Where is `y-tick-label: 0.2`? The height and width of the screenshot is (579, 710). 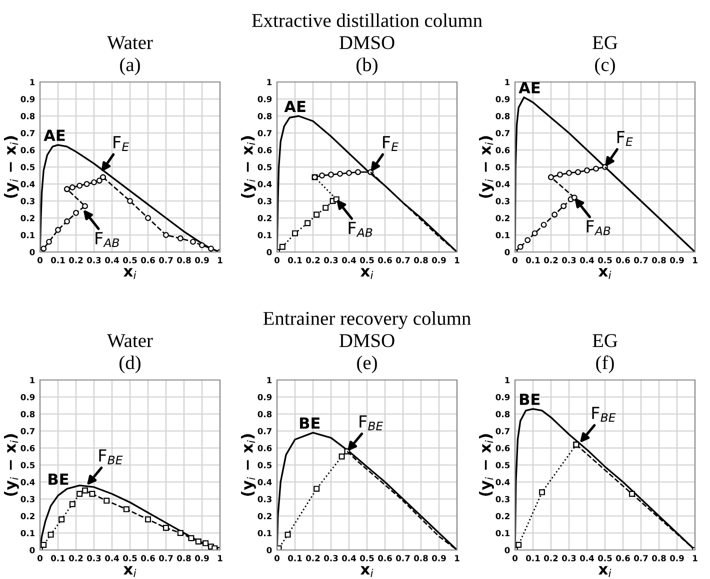
y-tick-label: 0.2 is located at coordinates (27, 516).